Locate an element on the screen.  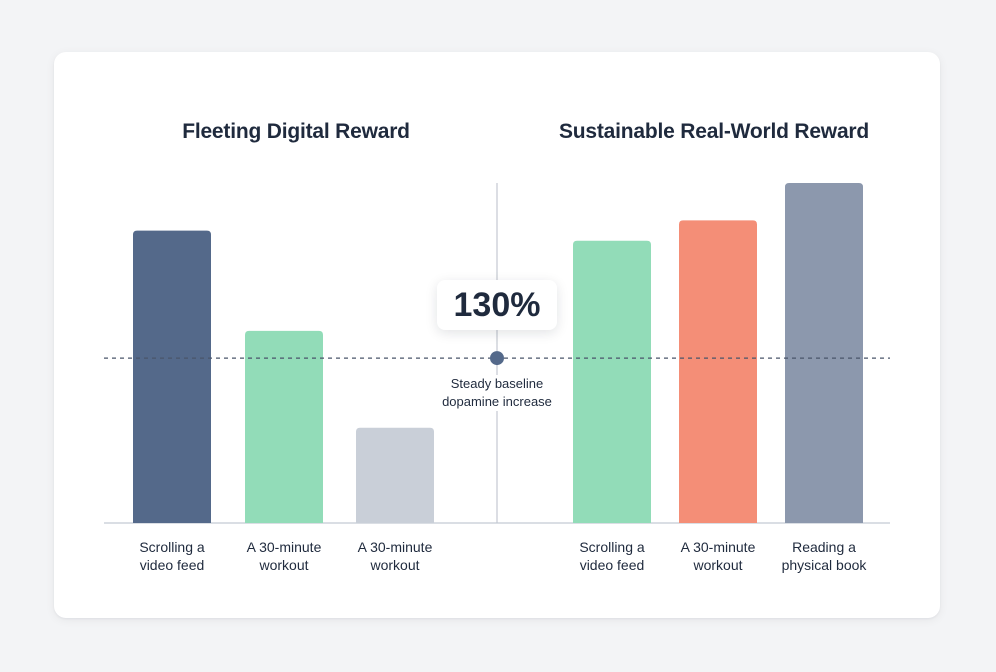
baseline-marker is located at coordinates (497, 358).